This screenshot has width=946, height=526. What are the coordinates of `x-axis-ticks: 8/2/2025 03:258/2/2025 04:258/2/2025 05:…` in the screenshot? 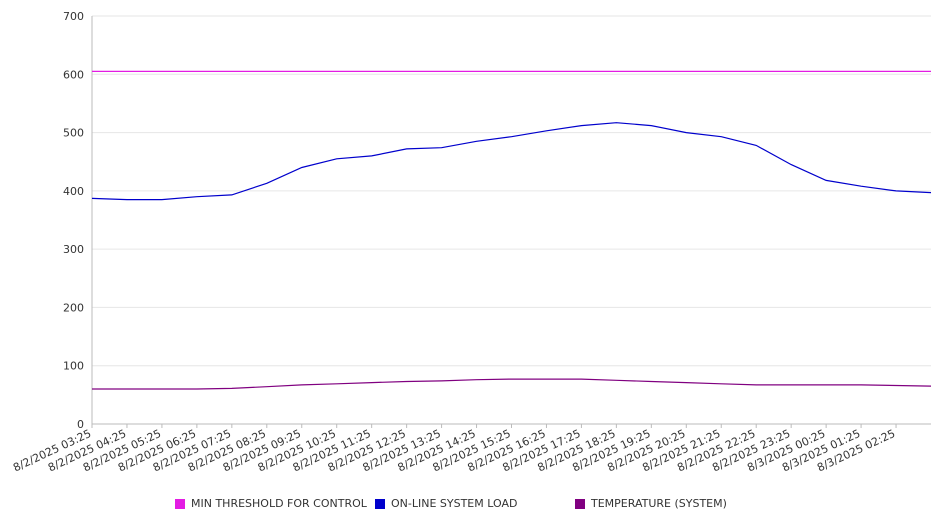 It's located at (454, 449).